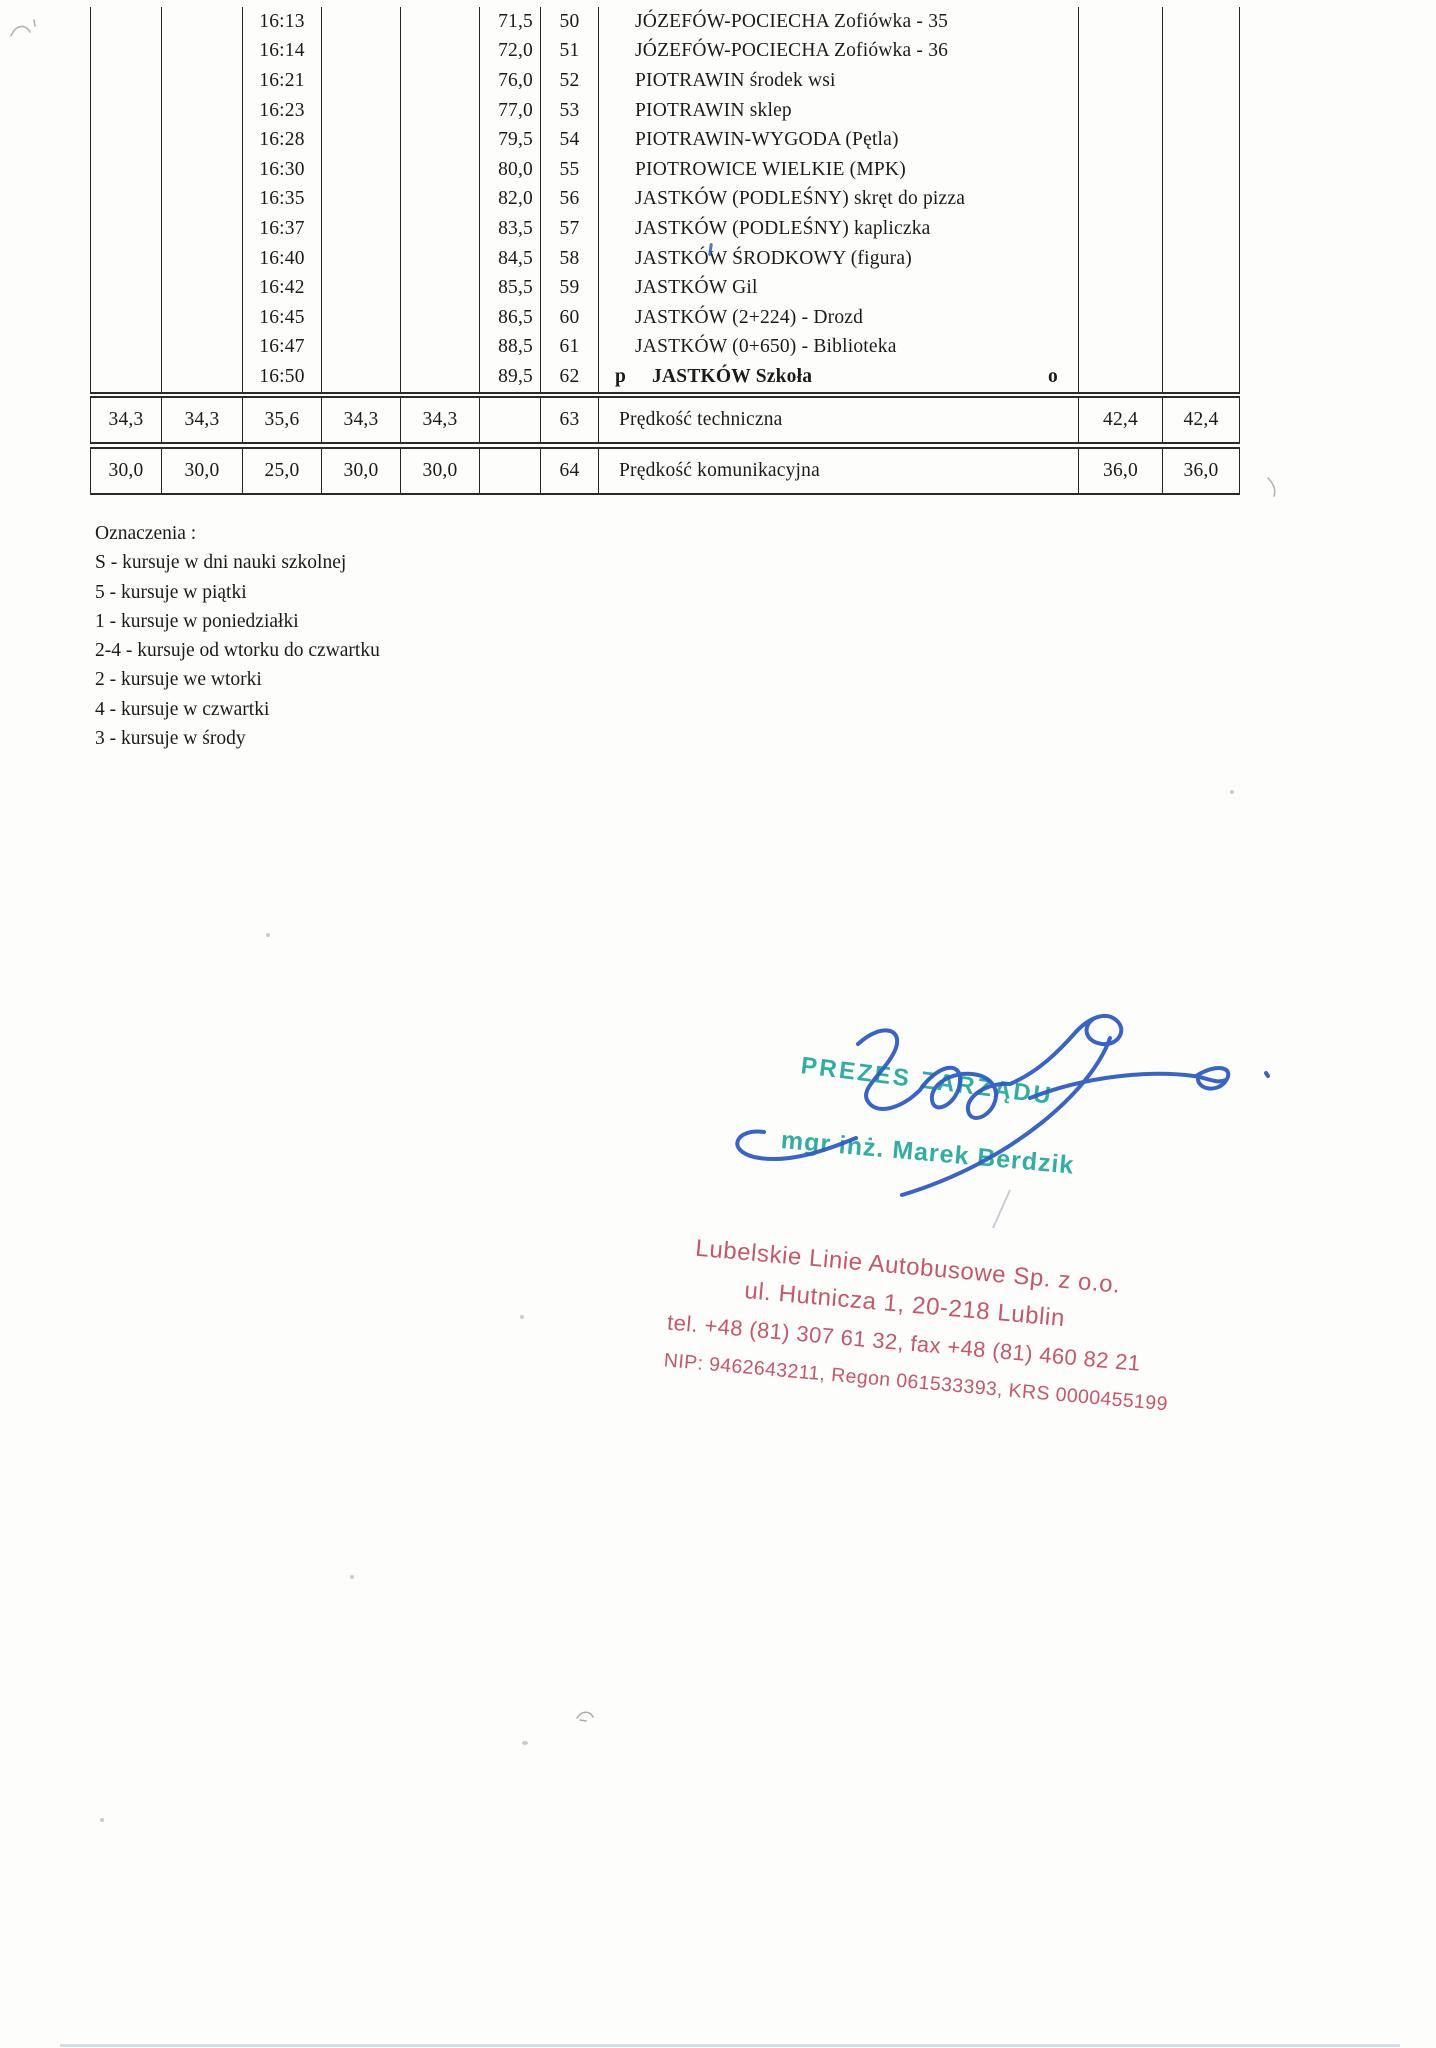  I want to click on stop-number: 50, so click(569, 22).